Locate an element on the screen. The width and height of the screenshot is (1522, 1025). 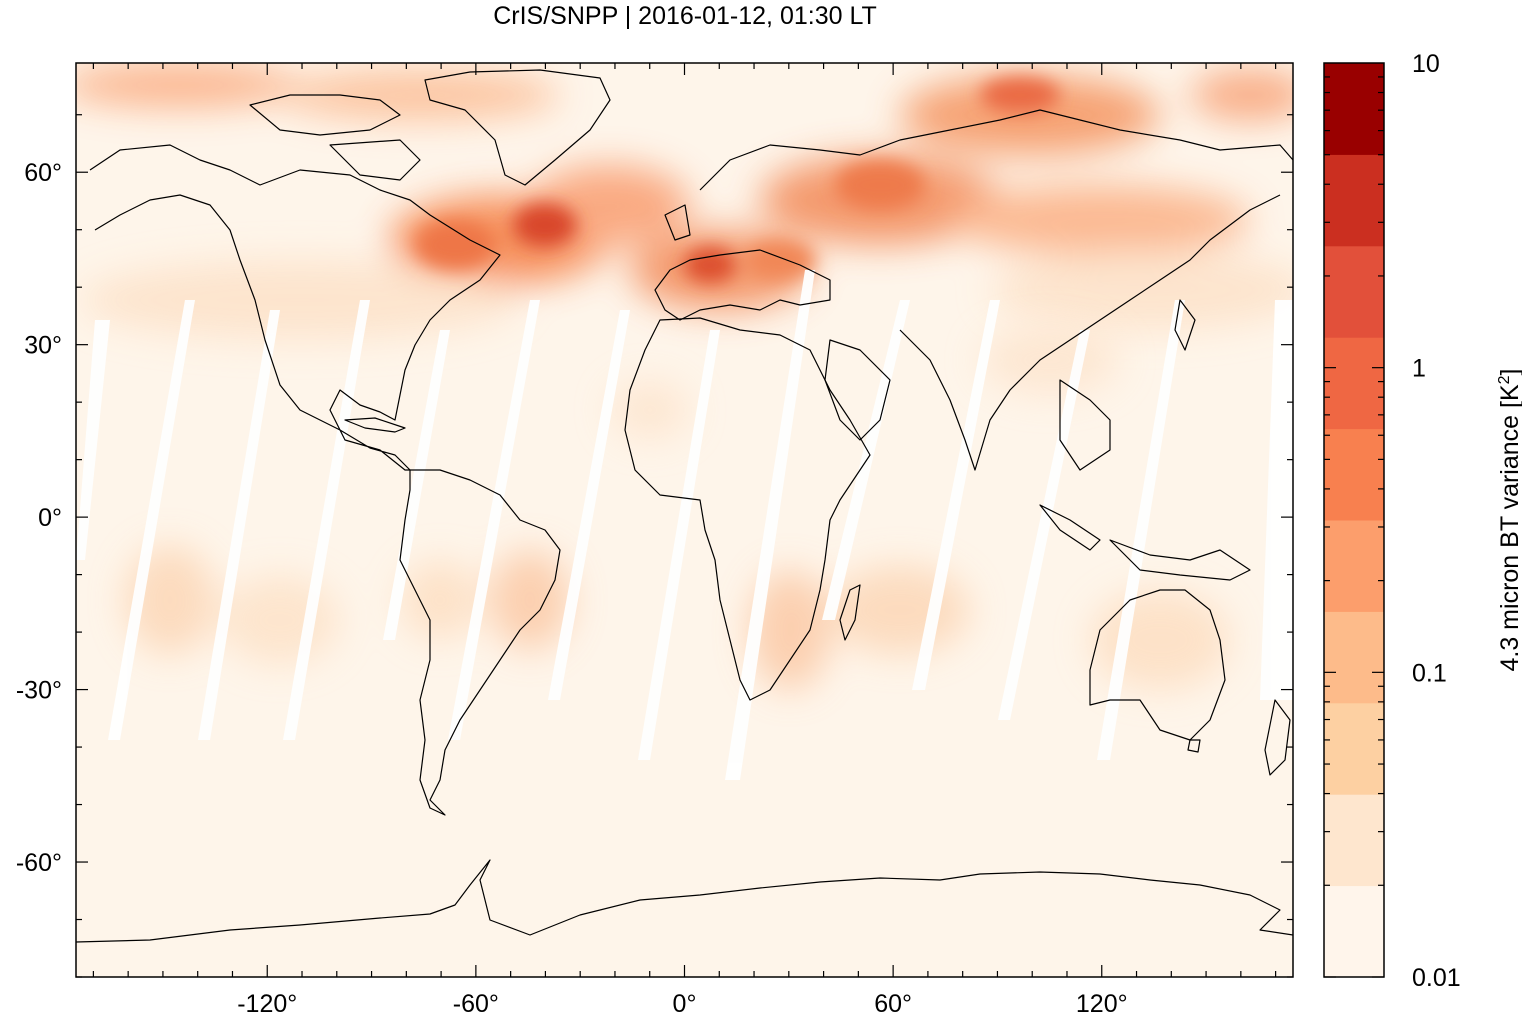
colorbar: 10 1 0.1 0.01 4.3 micron BT variance [K2] is located at coordinates (1422, 521).